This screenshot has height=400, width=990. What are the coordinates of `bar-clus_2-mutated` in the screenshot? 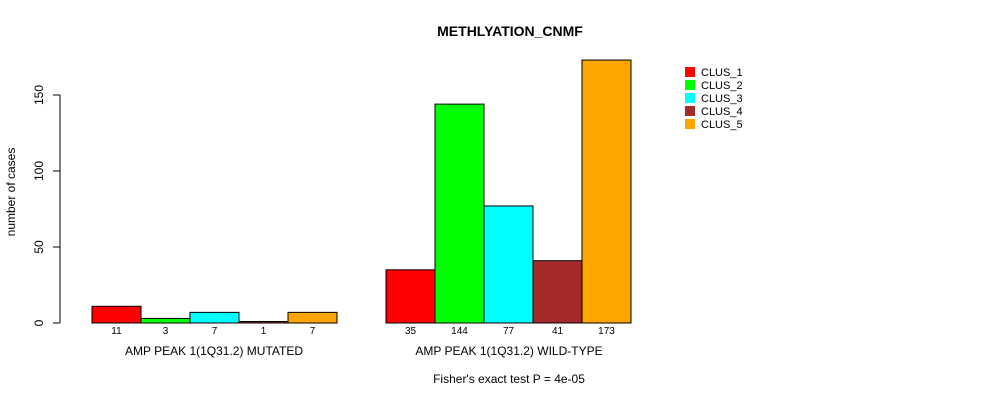 It's located at (165, 320).